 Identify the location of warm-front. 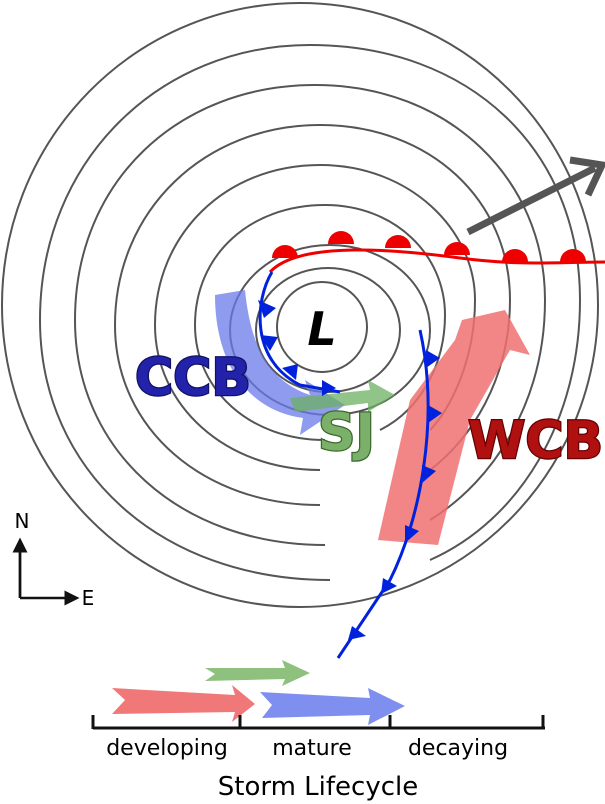
(436, 252).